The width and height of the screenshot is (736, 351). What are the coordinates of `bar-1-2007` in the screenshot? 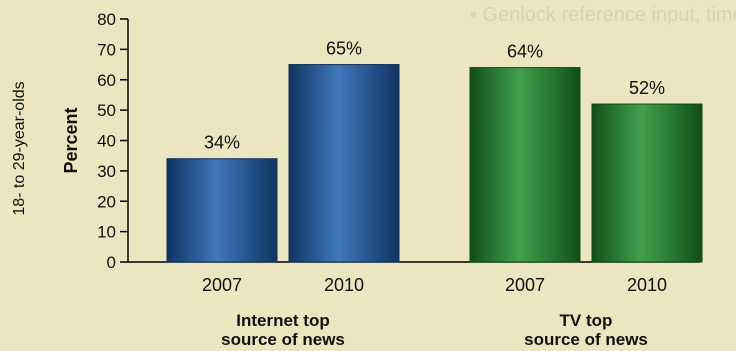 It's located at (525, 165).